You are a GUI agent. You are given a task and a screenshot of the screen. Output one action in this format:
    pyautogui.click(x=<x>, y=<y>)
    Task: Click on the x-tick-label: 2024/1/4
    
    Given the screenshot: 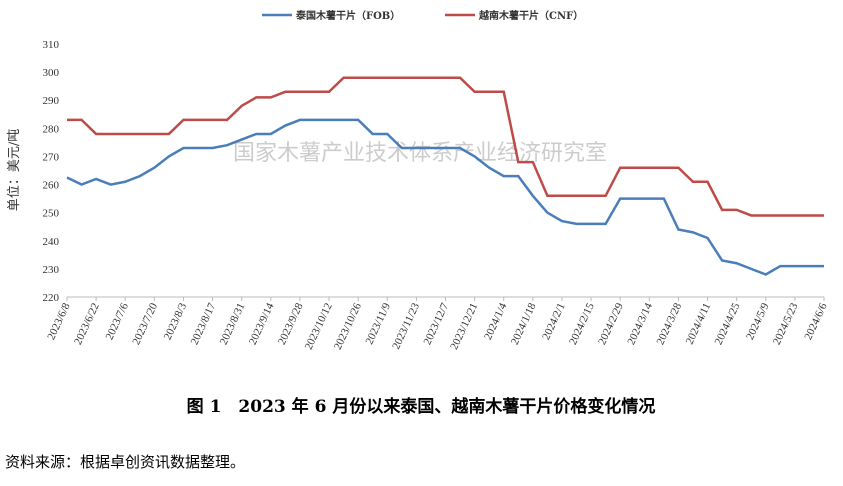 What is the action you would take?
    pyautogui.click(x=496, y=321)
    